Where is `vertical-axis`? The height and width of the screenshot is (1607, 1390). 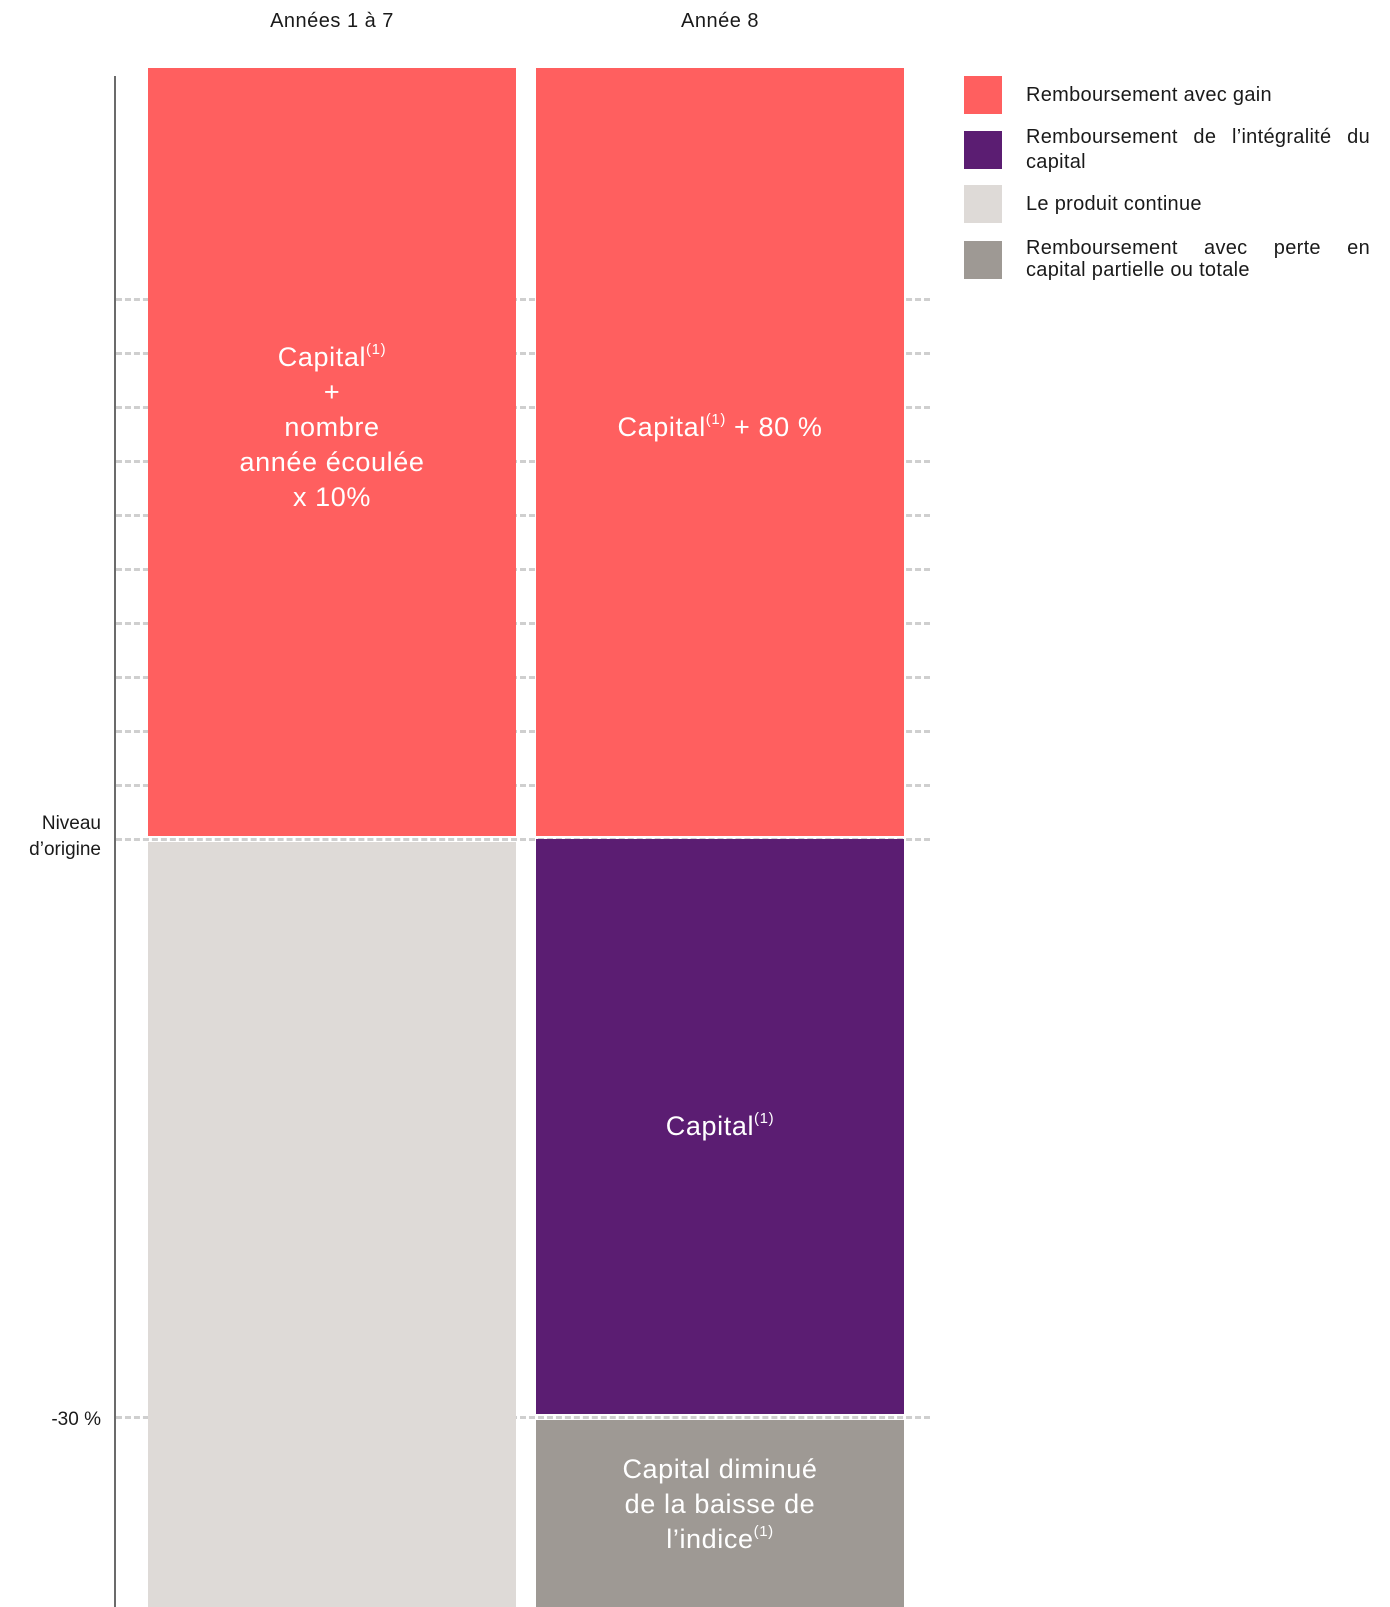
vertical-axis is located at coordinates (115, 841).